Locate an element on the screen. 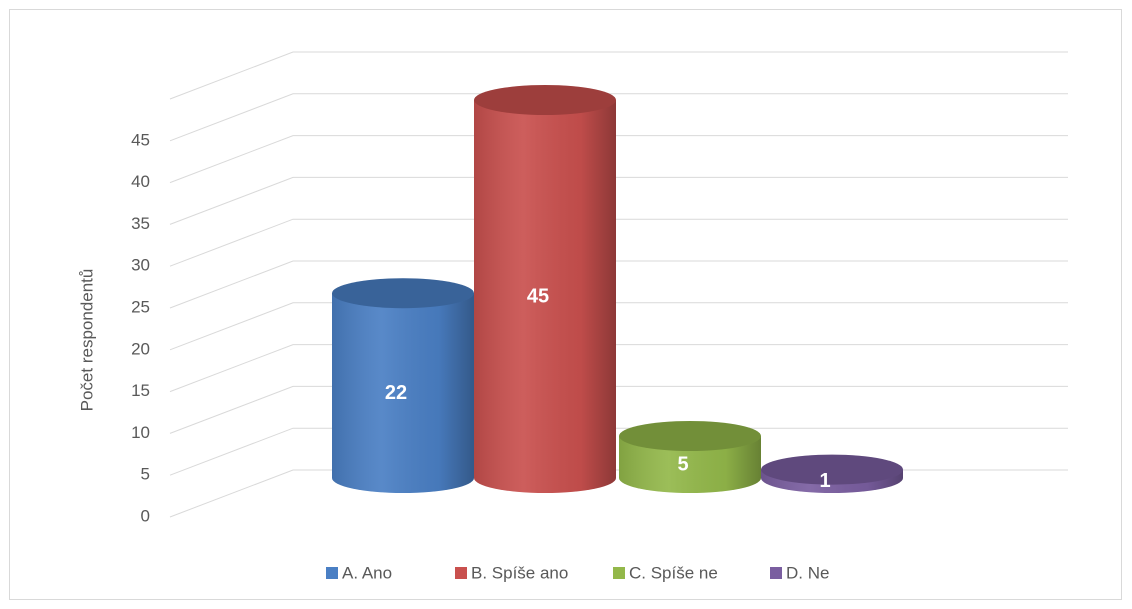 The width and height of the screenshot is (1132, 609). y-tick-label: 15 is located at coordinates (140, 390).